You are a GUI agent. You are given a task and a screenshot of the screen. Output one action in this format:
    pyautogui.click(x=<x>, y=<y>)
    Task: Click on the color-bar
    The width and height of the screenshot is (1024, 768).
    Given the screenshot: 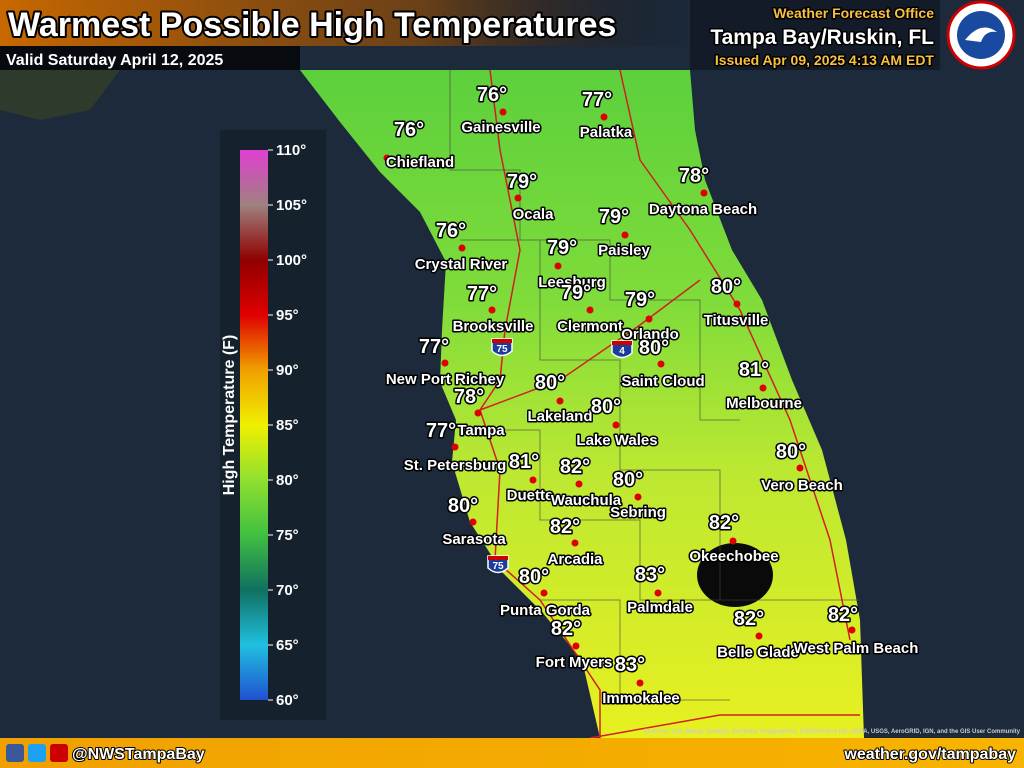 What is the action you would take?
    pyautogui.click(x=254, y=425)
    